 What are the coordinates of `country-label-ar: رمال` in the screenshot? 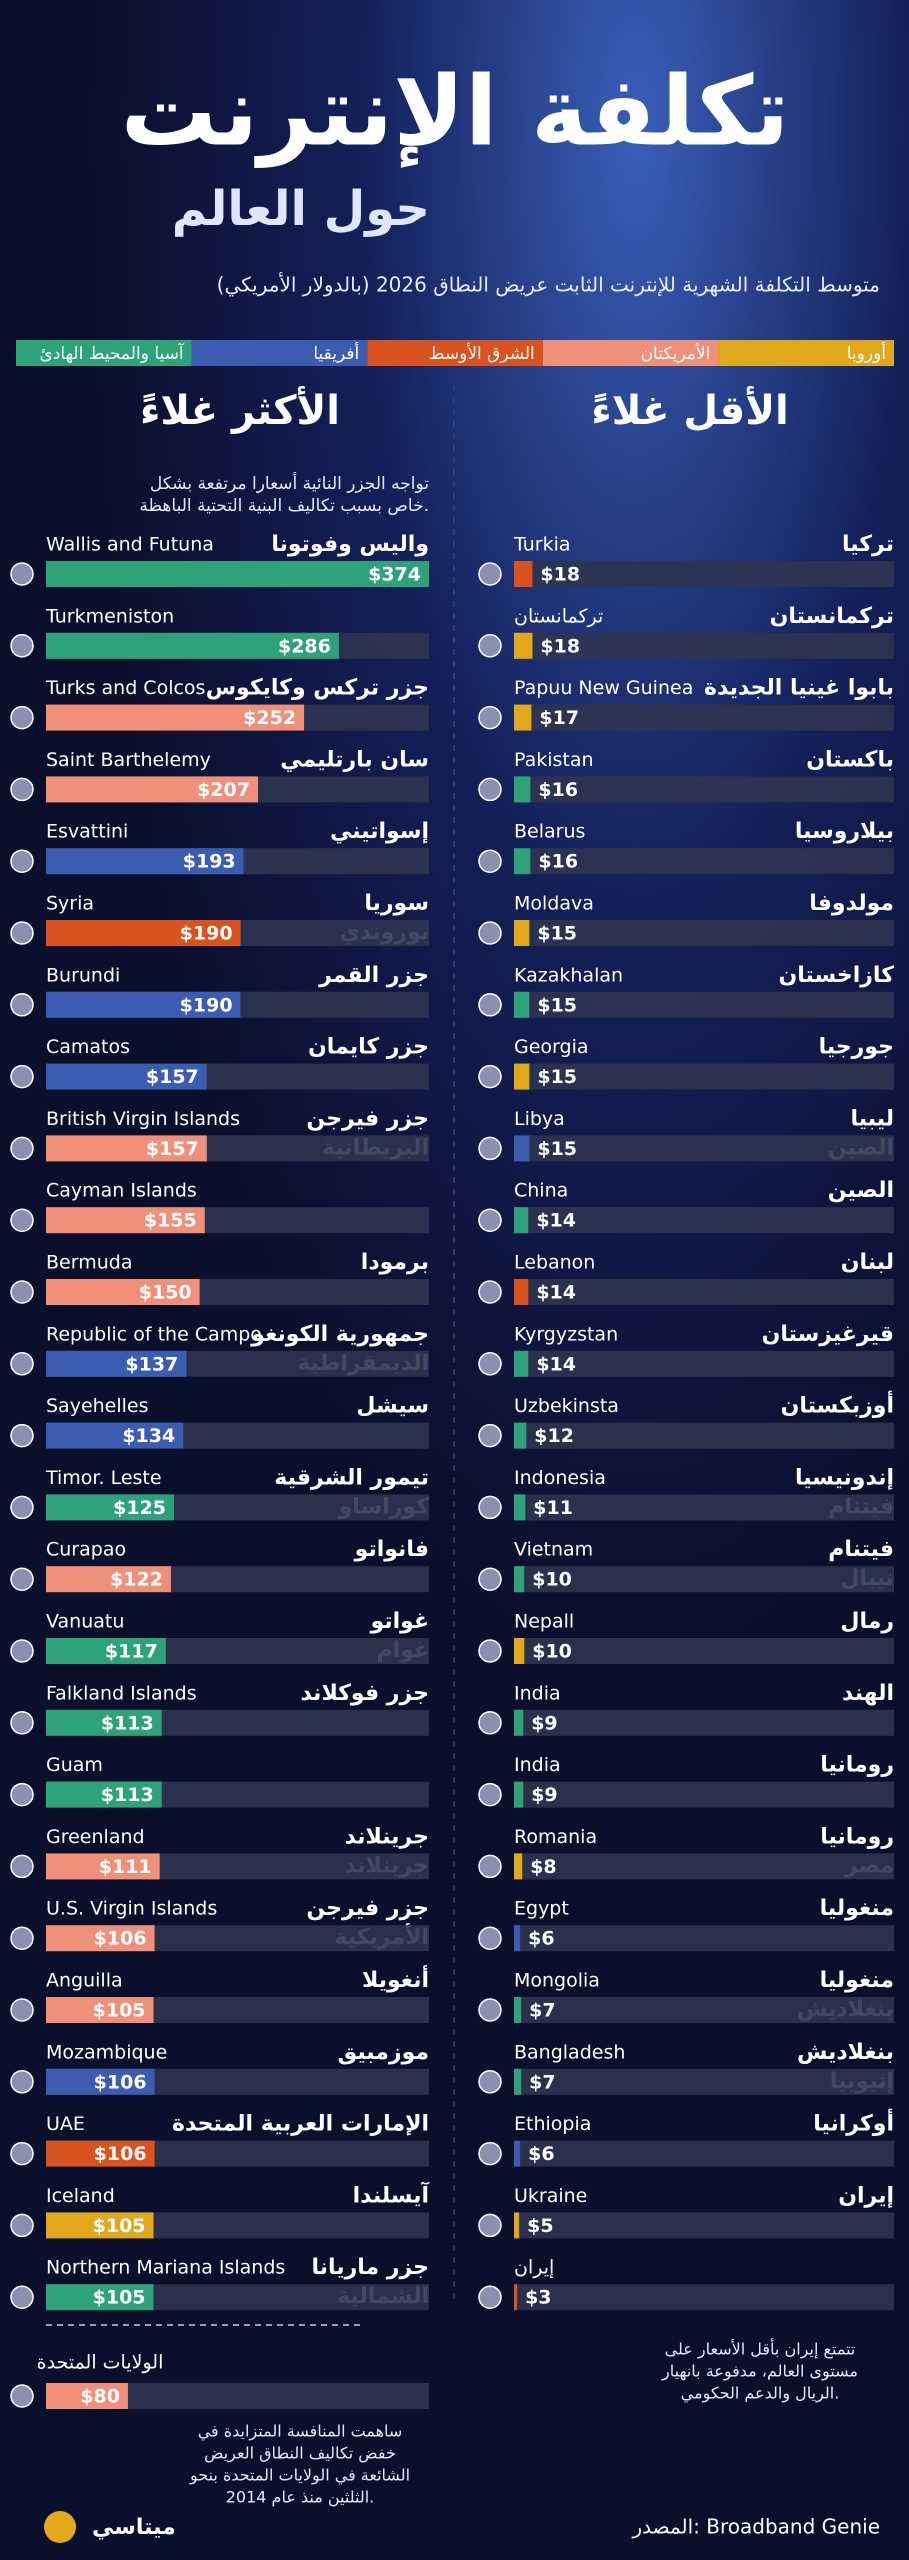 It's located at (867, 1621).